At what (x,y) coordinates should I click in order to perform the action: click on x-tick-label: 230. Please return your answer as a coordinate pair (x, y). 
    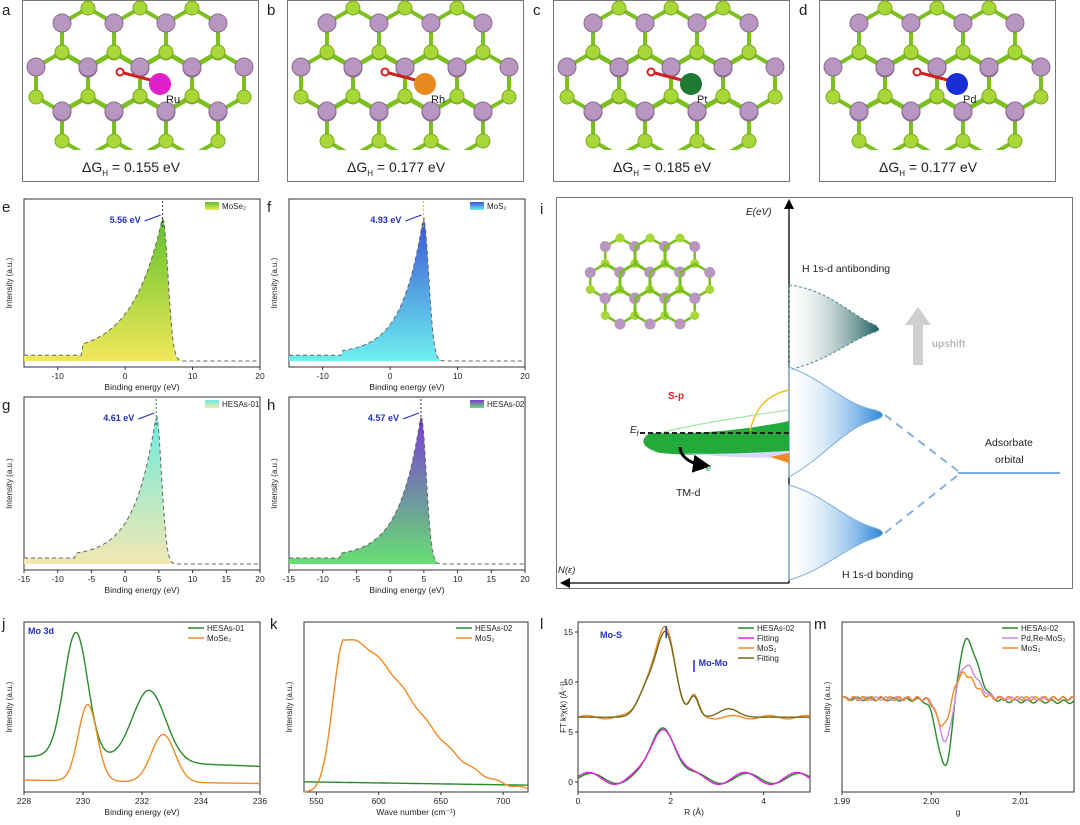
    Looking at the image, I should click on (83, 801).